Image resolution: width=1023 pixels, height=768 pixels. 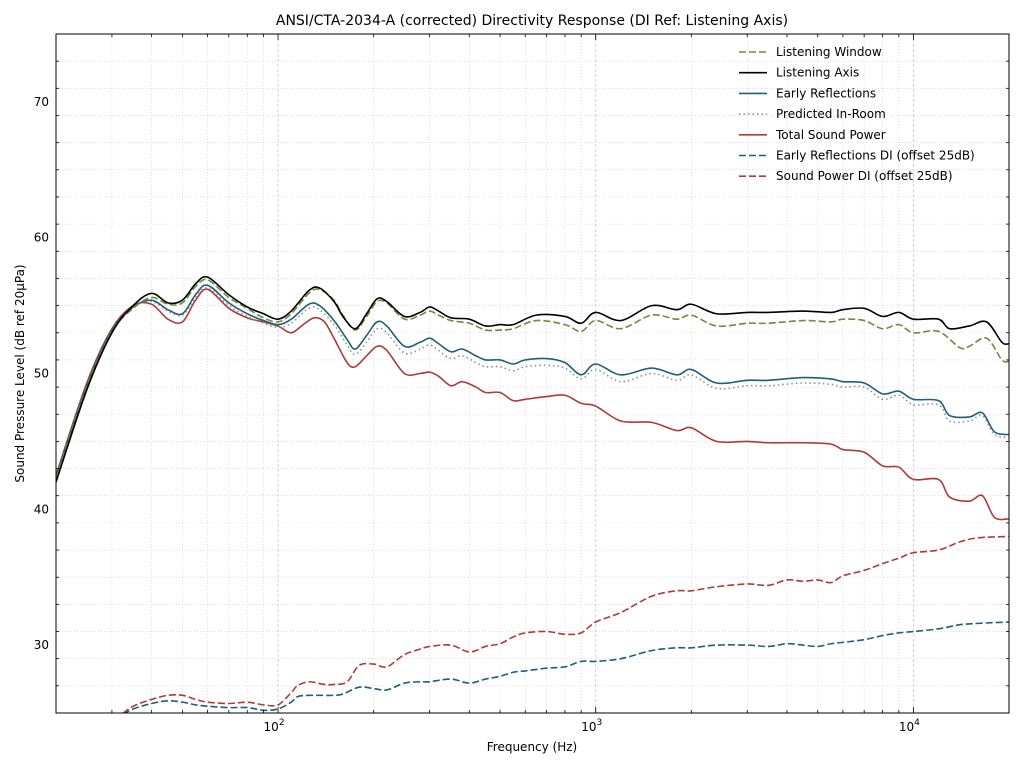 I want to click on y-tick-label: 60, so click(x=41, y=238).